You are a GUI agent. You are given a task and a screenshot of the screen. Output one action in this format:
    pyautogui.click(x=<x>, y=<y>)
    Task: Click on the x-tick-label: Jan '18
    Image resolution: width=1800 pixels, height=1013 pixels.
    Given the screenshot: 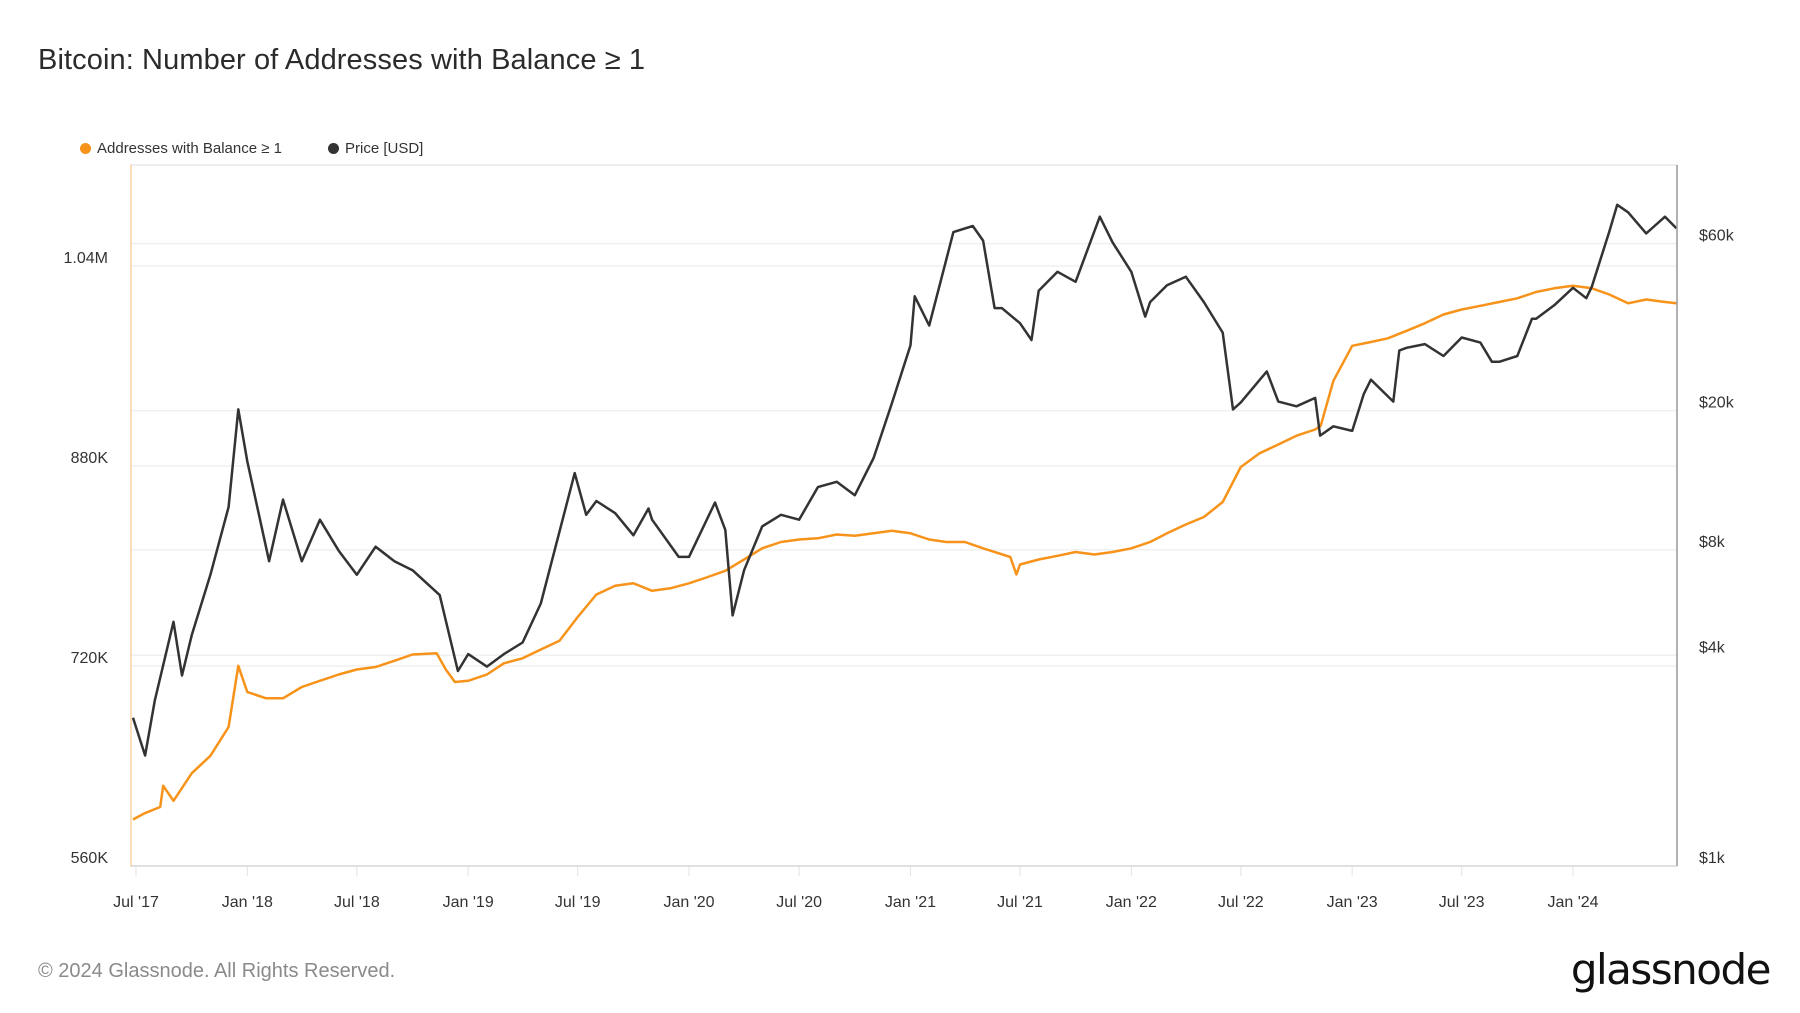 What is the action you would take?
    pyautogui.click(x=247, y=902)
    